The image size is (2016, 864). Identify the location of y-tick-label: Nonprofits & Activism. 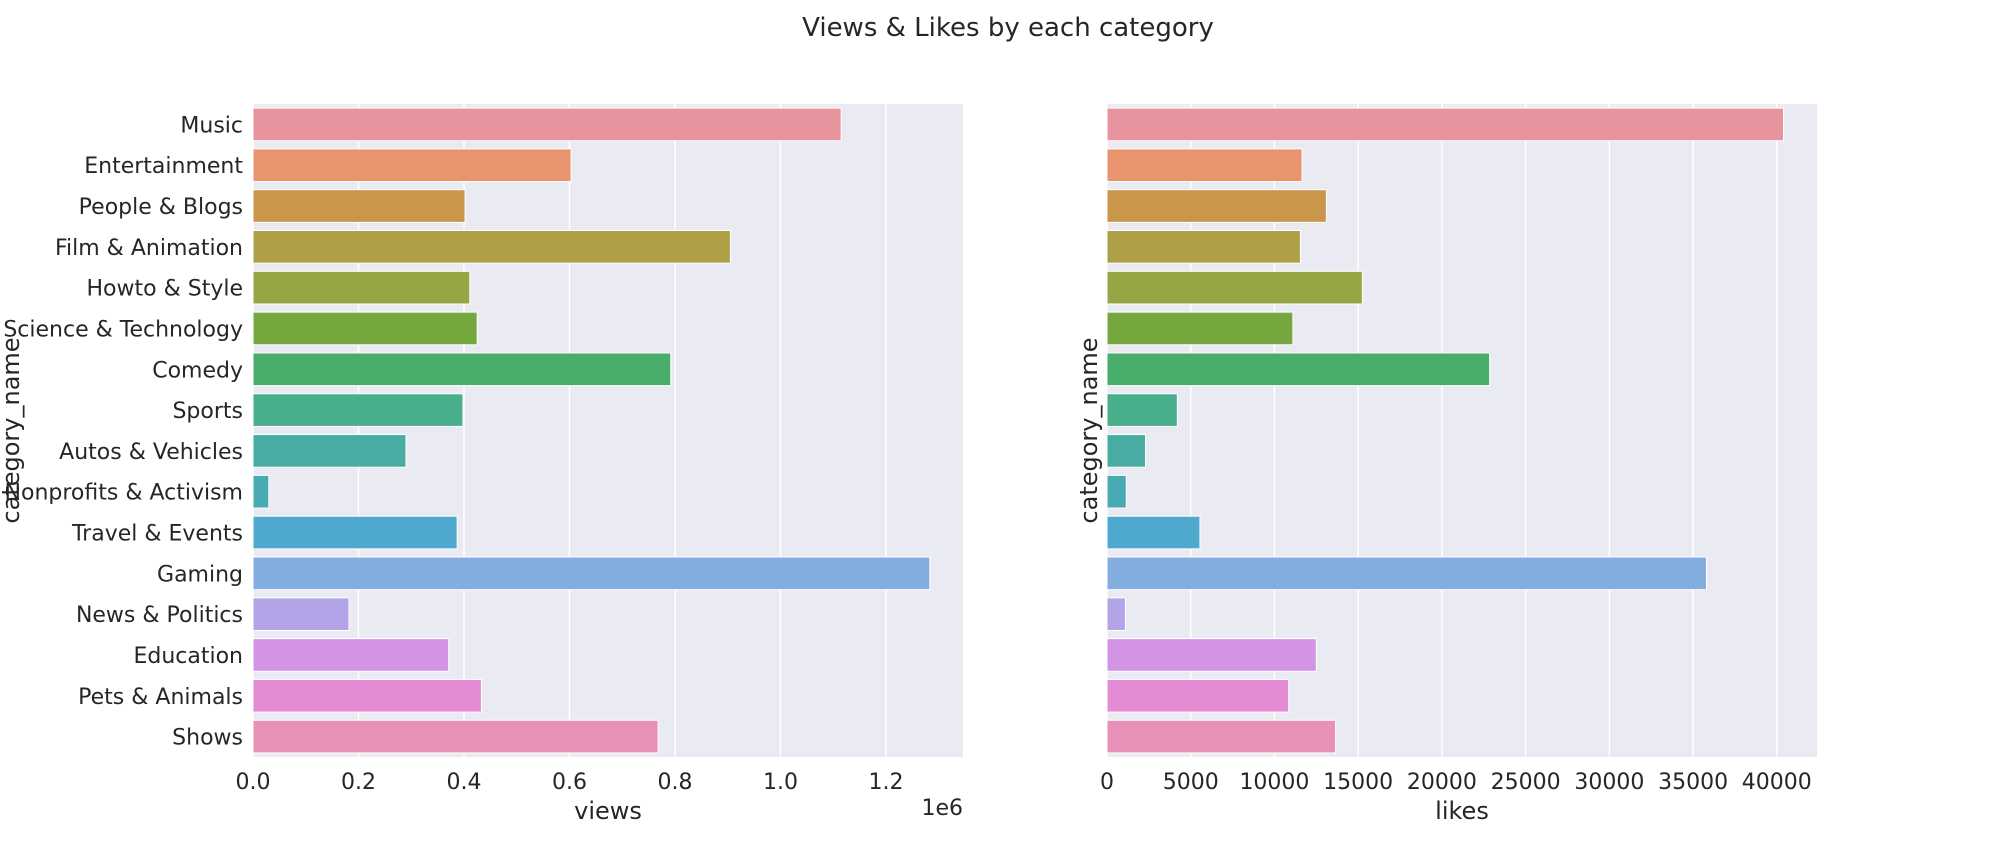
(124, 493).